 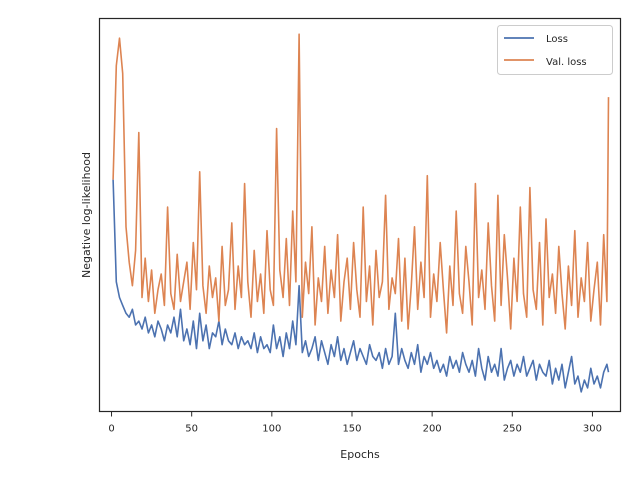 What do you see at coordinates (111, 429) in the screenshot?
I see `x-tick-label: 0` at bounding box center [111, 429].